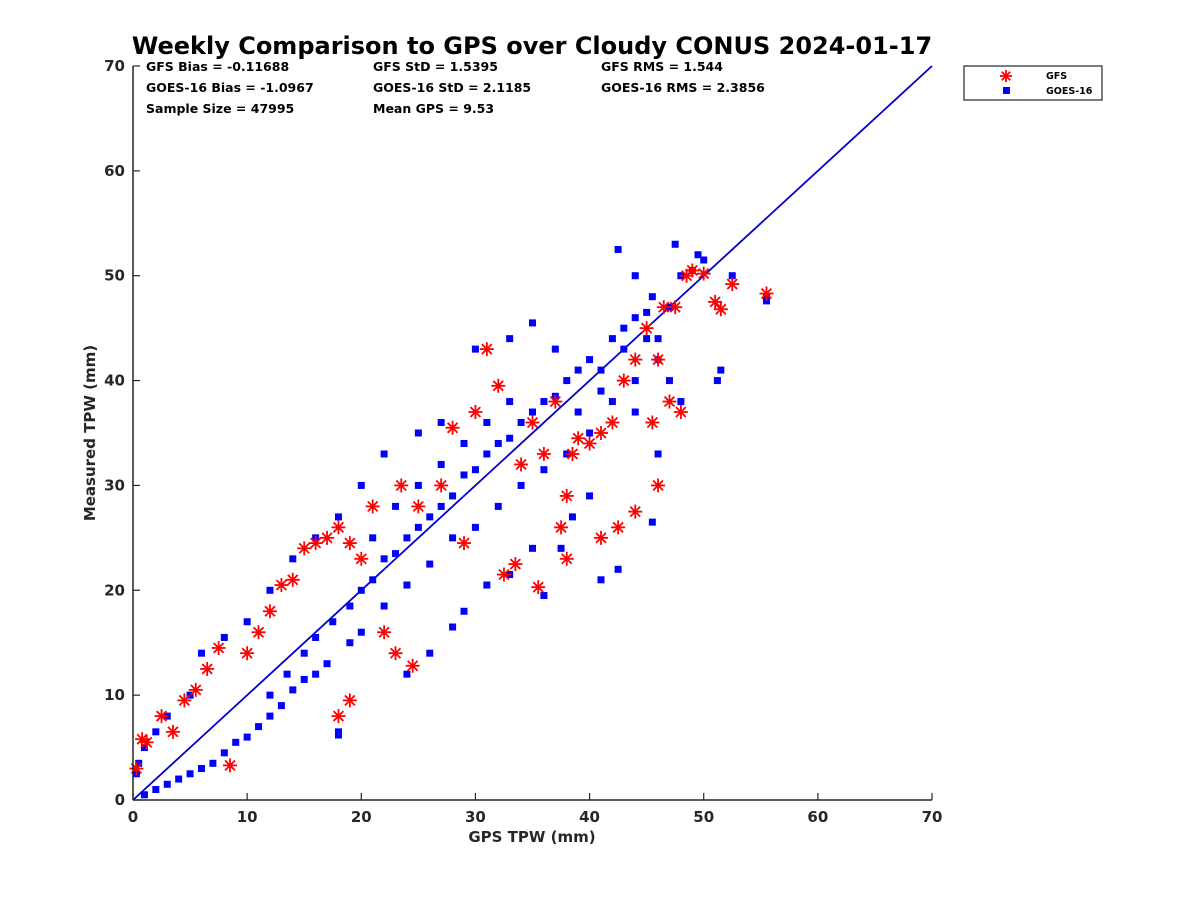  I want to click on x-axis-label: GPS TPW (mm), so click(531, 837).